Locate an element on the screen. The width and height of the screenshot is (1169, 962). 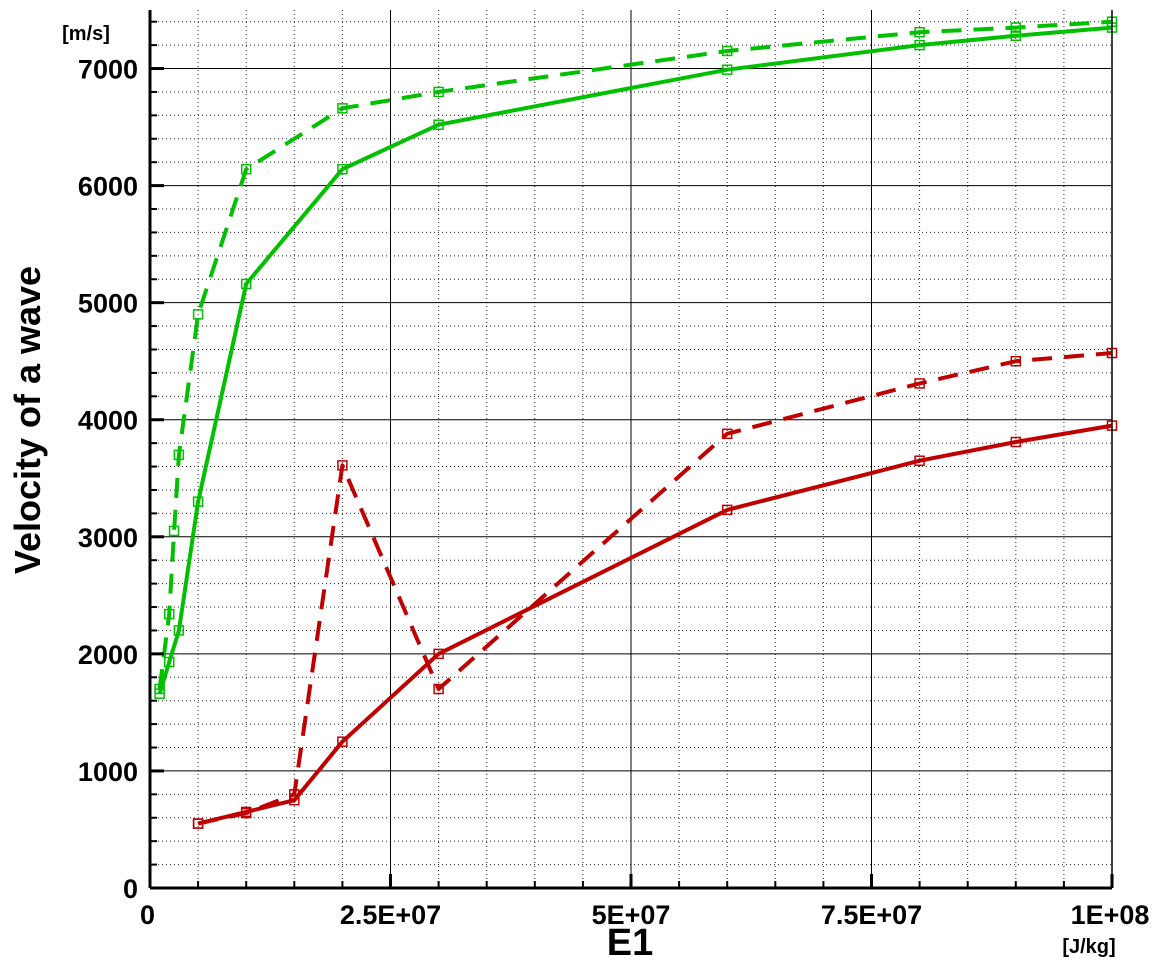
x-axis-title: E1 is located at coordinates (630, 942).